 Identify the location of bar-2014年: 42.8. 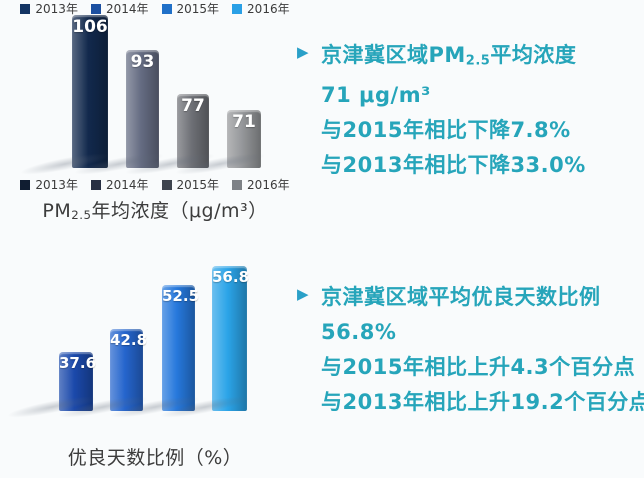
(129, 370).